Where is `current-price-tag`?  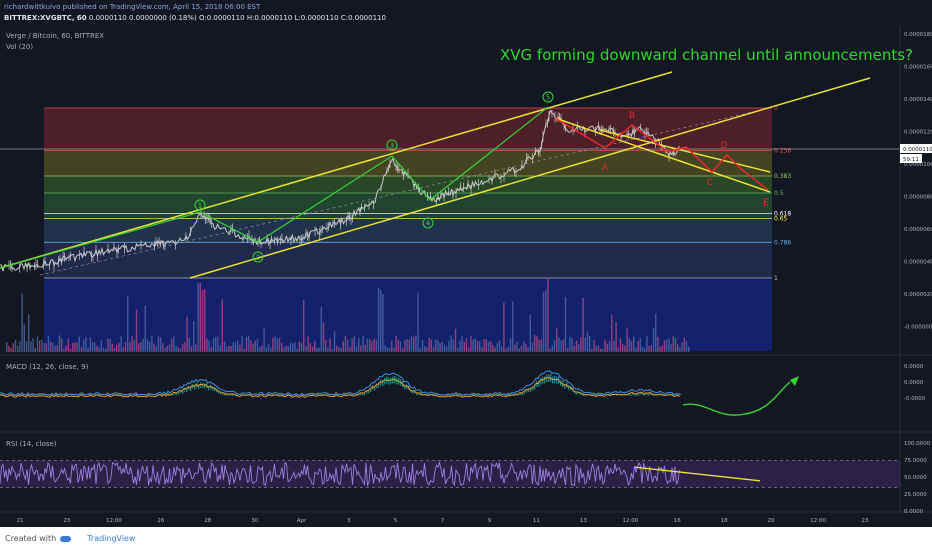
current-price-tag is located at coordinates (916, 148).